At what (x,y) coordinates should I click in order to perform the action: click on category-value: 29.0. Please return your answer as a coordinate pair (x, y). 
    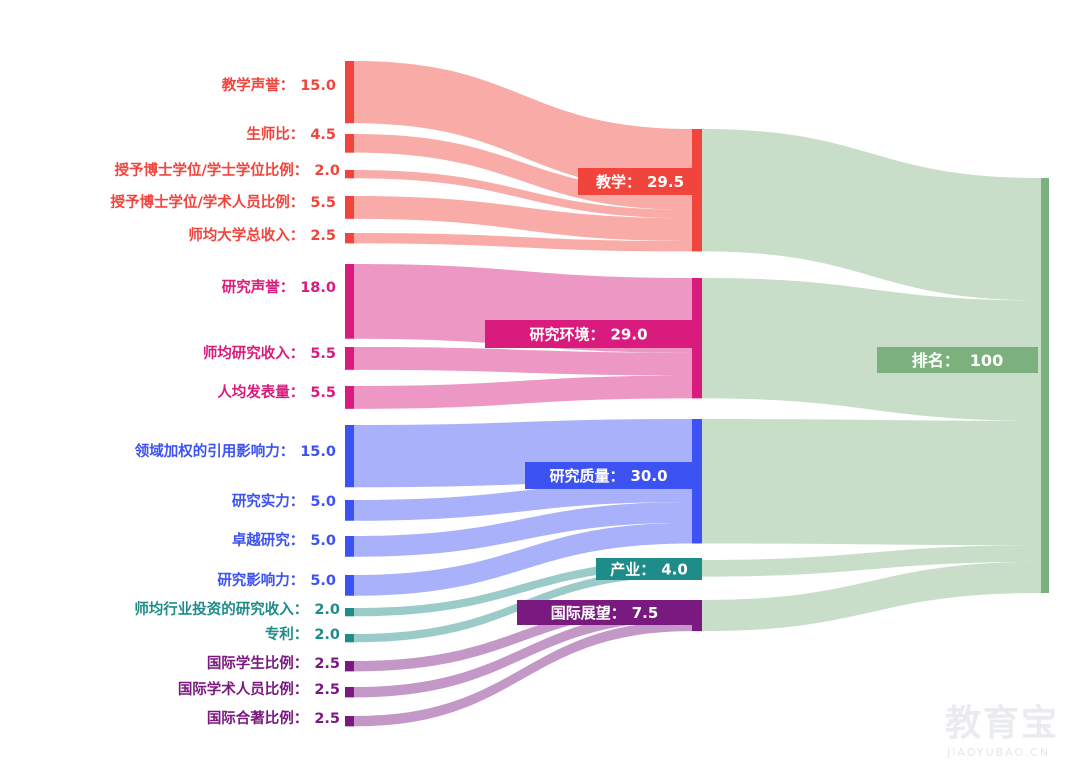
    Looking at the image, I should click on (629, 335).